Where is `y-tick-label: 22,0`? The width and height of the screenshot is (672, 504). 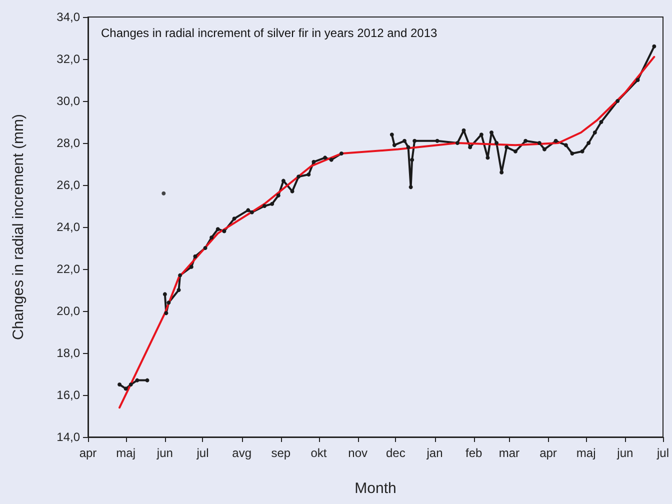 y-tick-label: 22,0 is located at coordinates (68, 269).